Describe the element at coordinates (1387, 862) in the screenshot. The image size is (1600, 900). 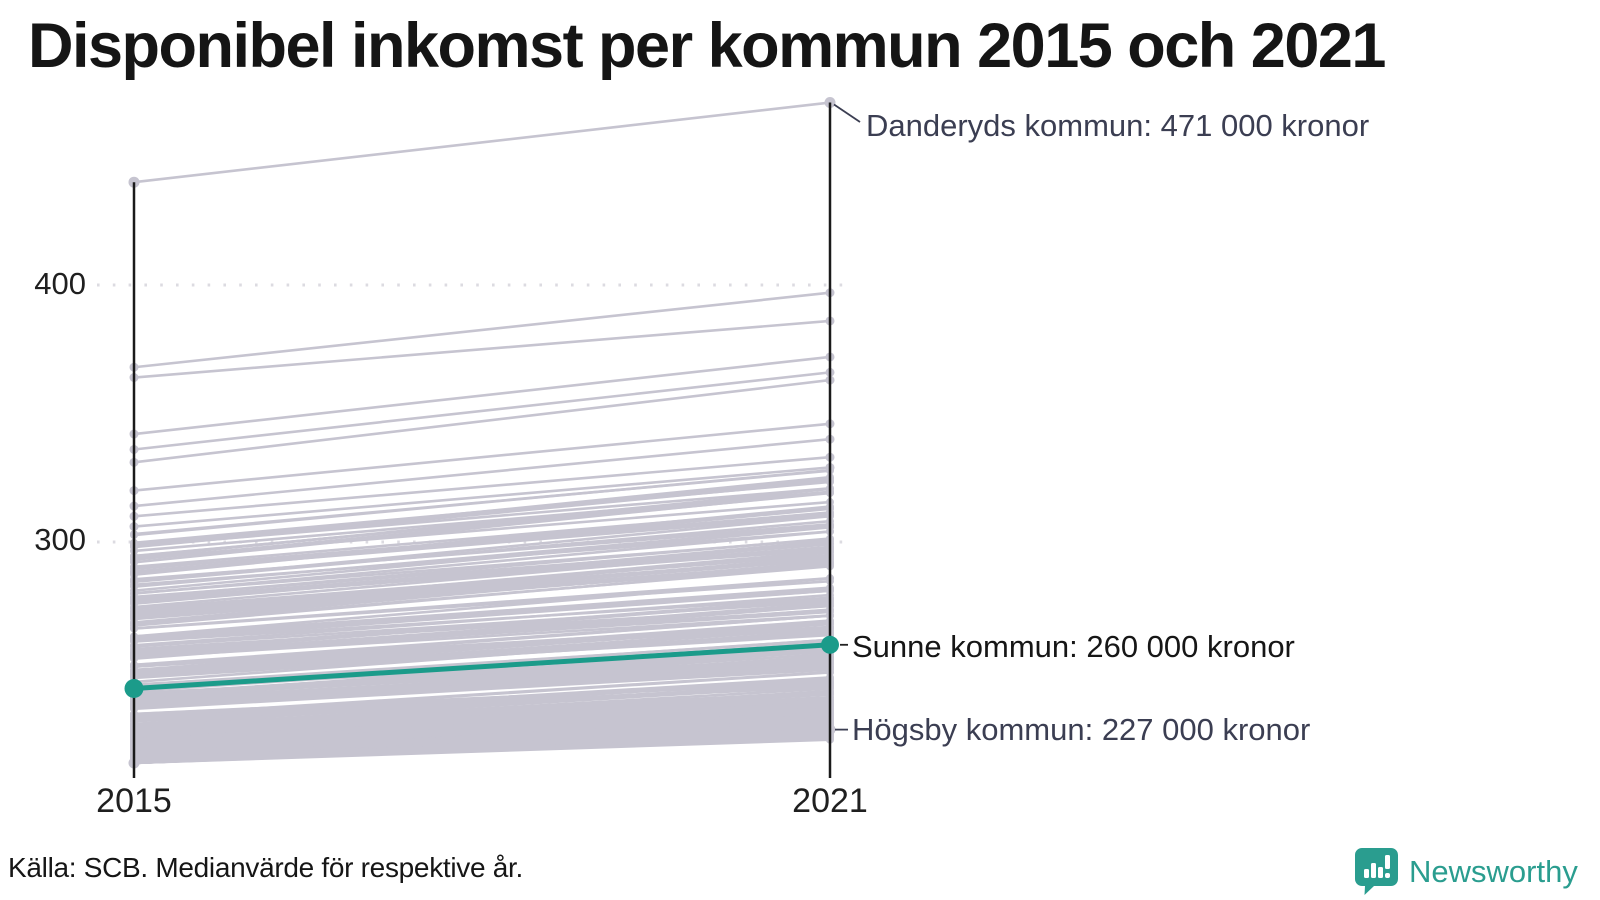
I see `exclamation-bar` at that location.